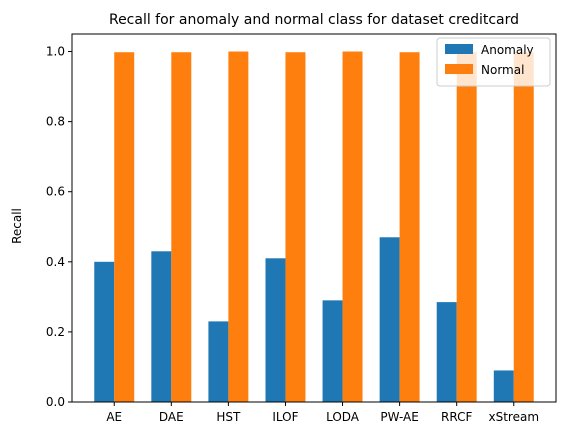 The height and width of the screenshot is (435, 567). I want to click on bar-anomaly-xstream, so click(503, 386).